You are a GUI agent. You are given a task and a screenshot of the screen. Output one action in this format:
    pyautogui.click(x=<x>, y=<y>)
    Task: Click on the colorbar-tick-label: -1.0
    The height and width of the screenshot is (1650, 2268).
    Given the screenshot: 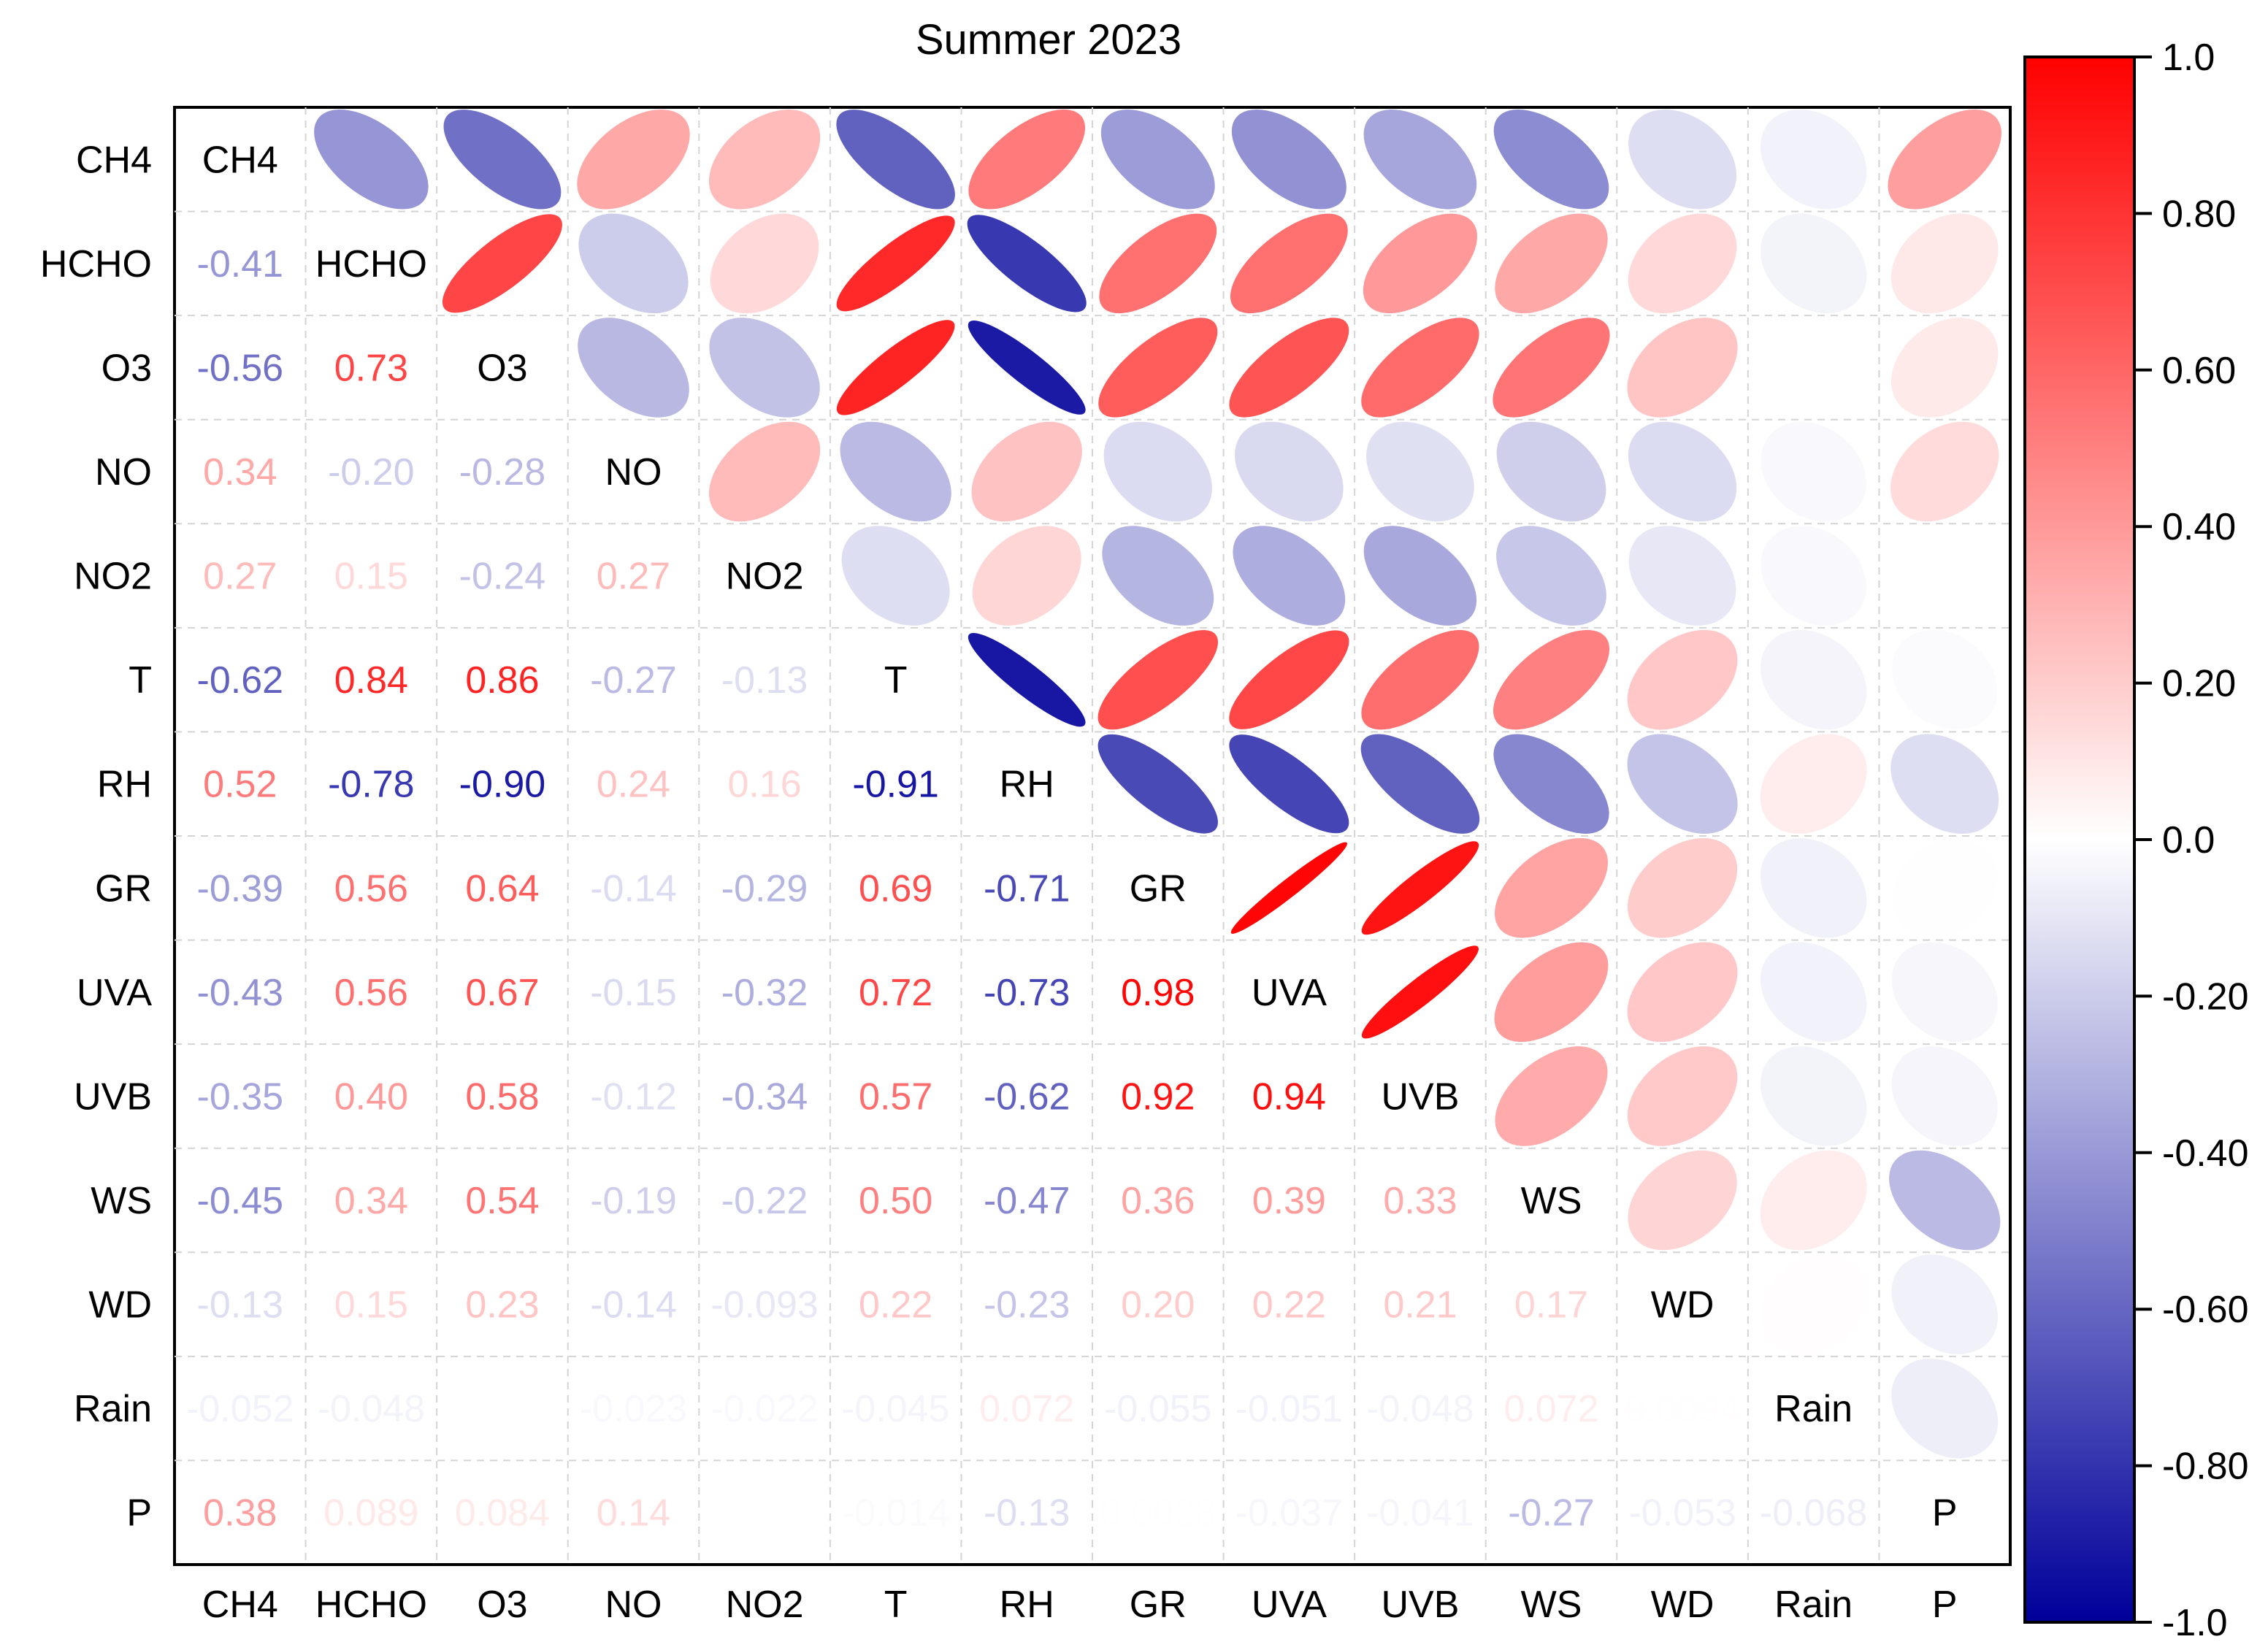 What is the action you would take?
    pyautogui.click(x=2195, y=1623)
    